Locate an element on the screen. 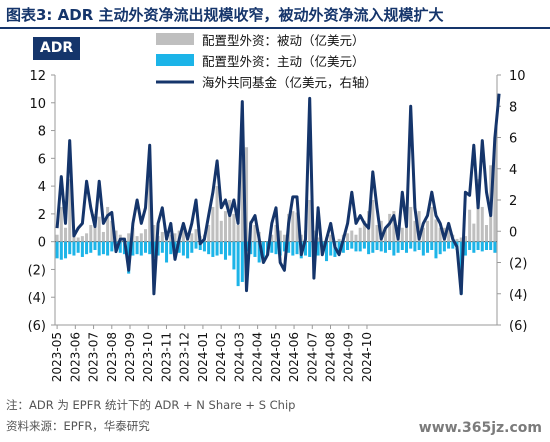 The height and width of the screenshot is (442, 550). x-tick-label: 2023-12 is located at coordinates (185, 357).